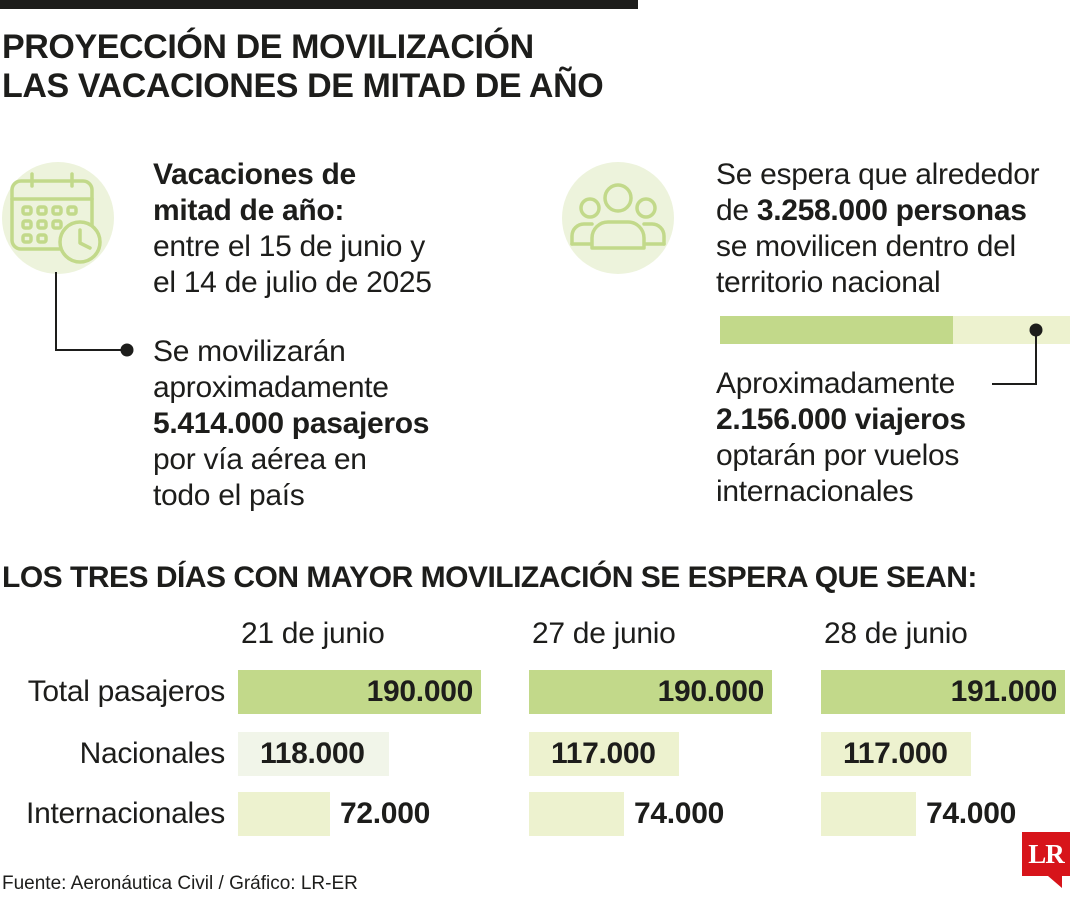 The height and width of the screenshot is (900, 1080). What do you see at coordinates (1017, 354) in the screenshot?
I see `international-connector` at bounding box center [1017, 354].